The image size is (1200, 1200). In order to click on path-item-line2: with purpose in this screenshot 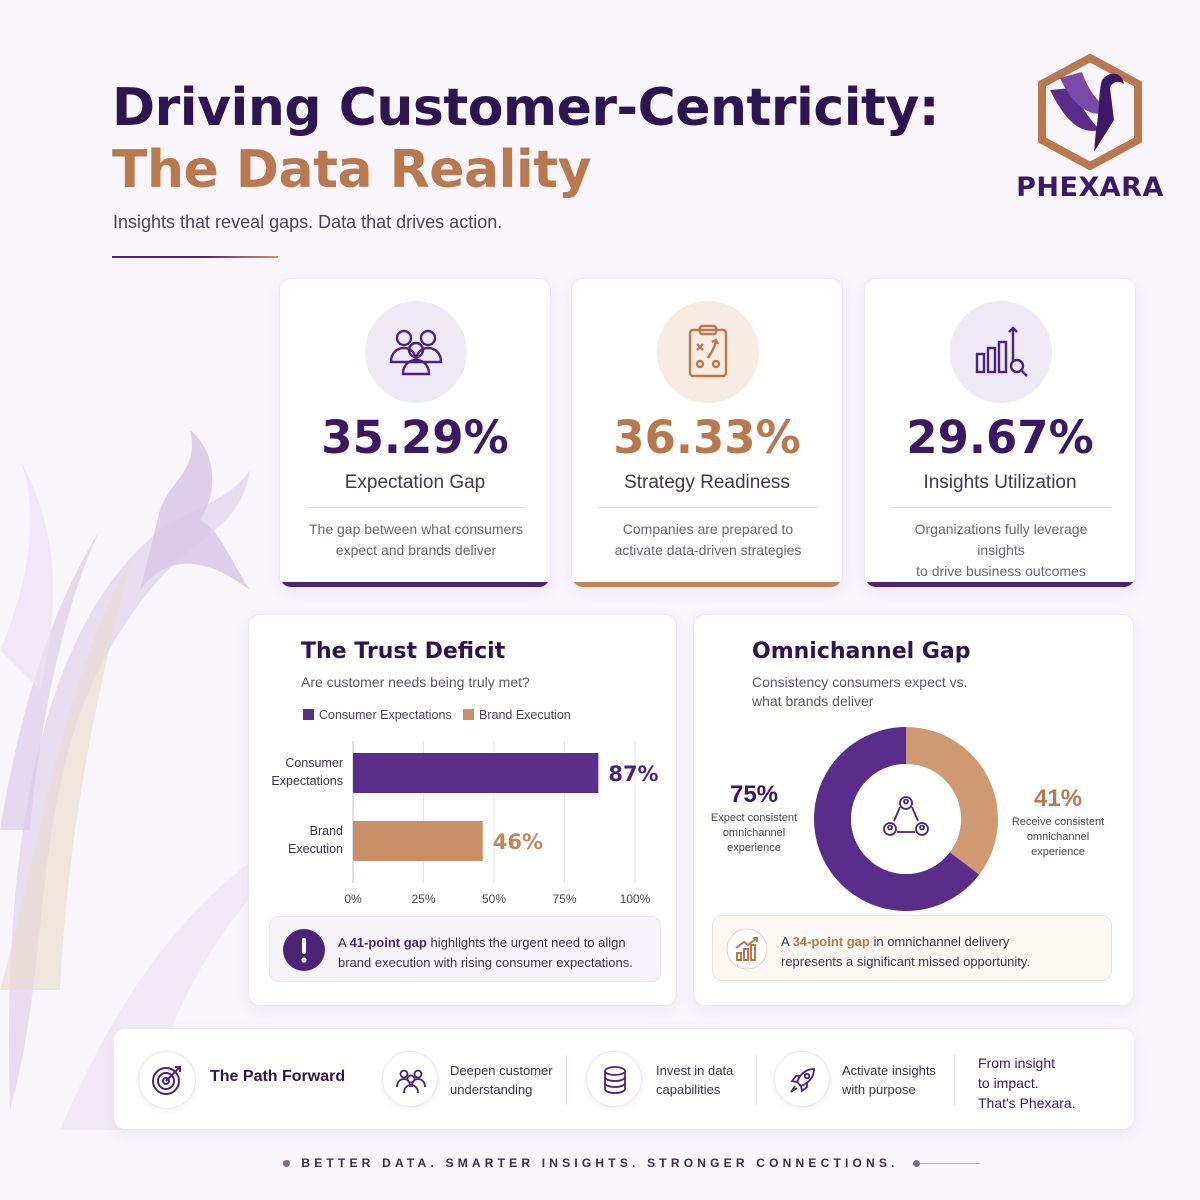, I will do `click(879, 1089)`.